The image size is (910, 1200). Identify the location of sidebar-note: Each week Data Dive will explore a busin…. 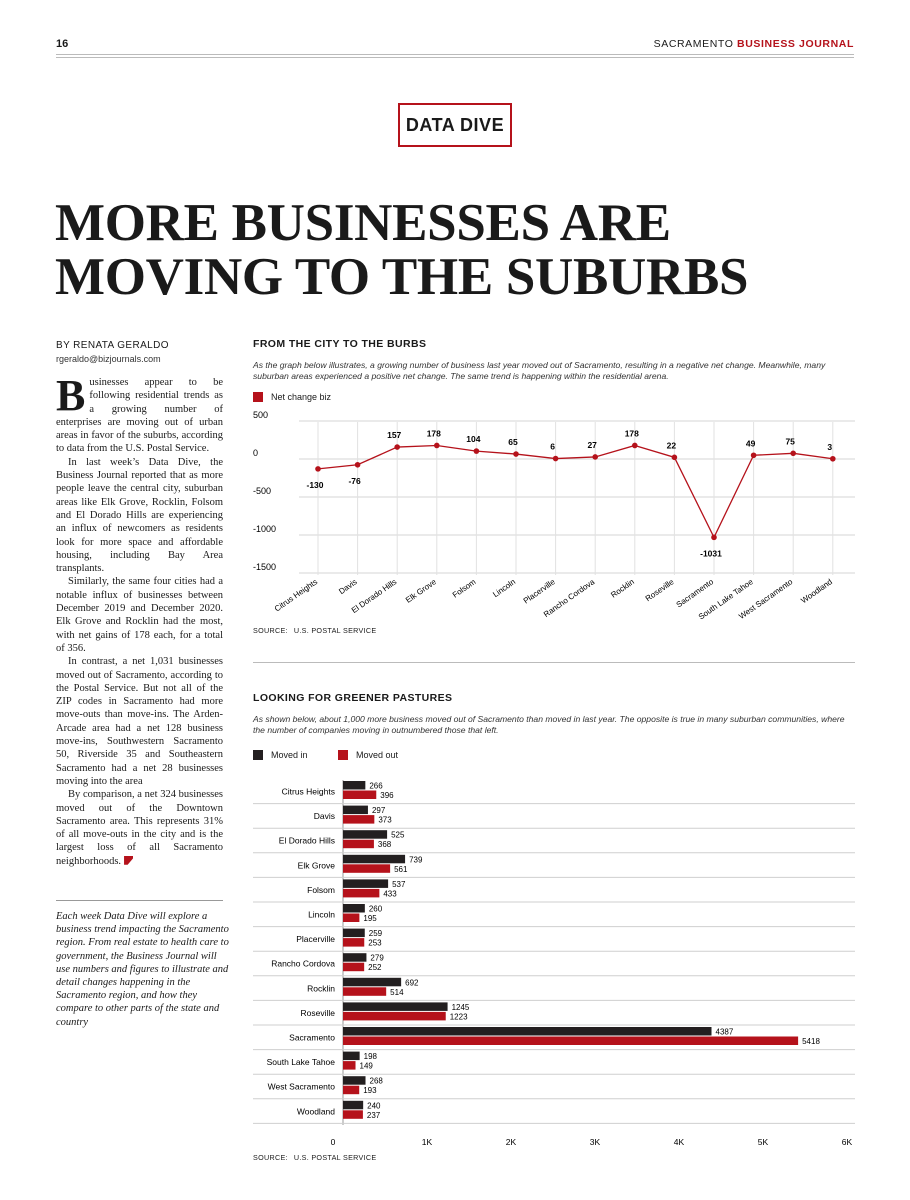
(142, 969).